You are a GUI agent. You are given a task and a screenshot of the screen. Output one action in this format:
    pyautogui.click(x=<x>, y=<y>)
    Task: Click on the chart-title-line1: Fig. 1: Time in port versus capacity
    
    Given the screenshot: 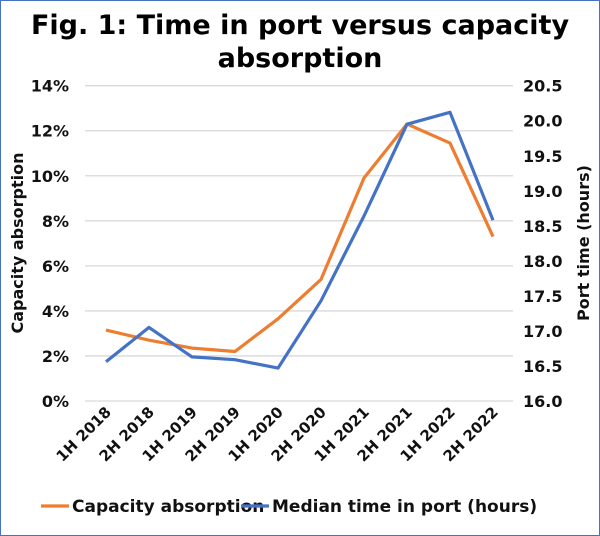 What is the action you would take?
    pyautogui.click(x=300, y=25)
    